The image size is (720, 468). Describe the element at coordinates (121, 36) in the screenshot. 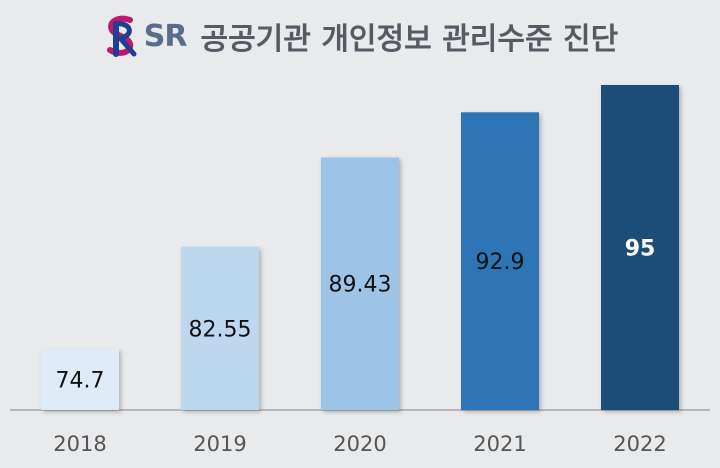

I see `sr-logo-icon` at that location.